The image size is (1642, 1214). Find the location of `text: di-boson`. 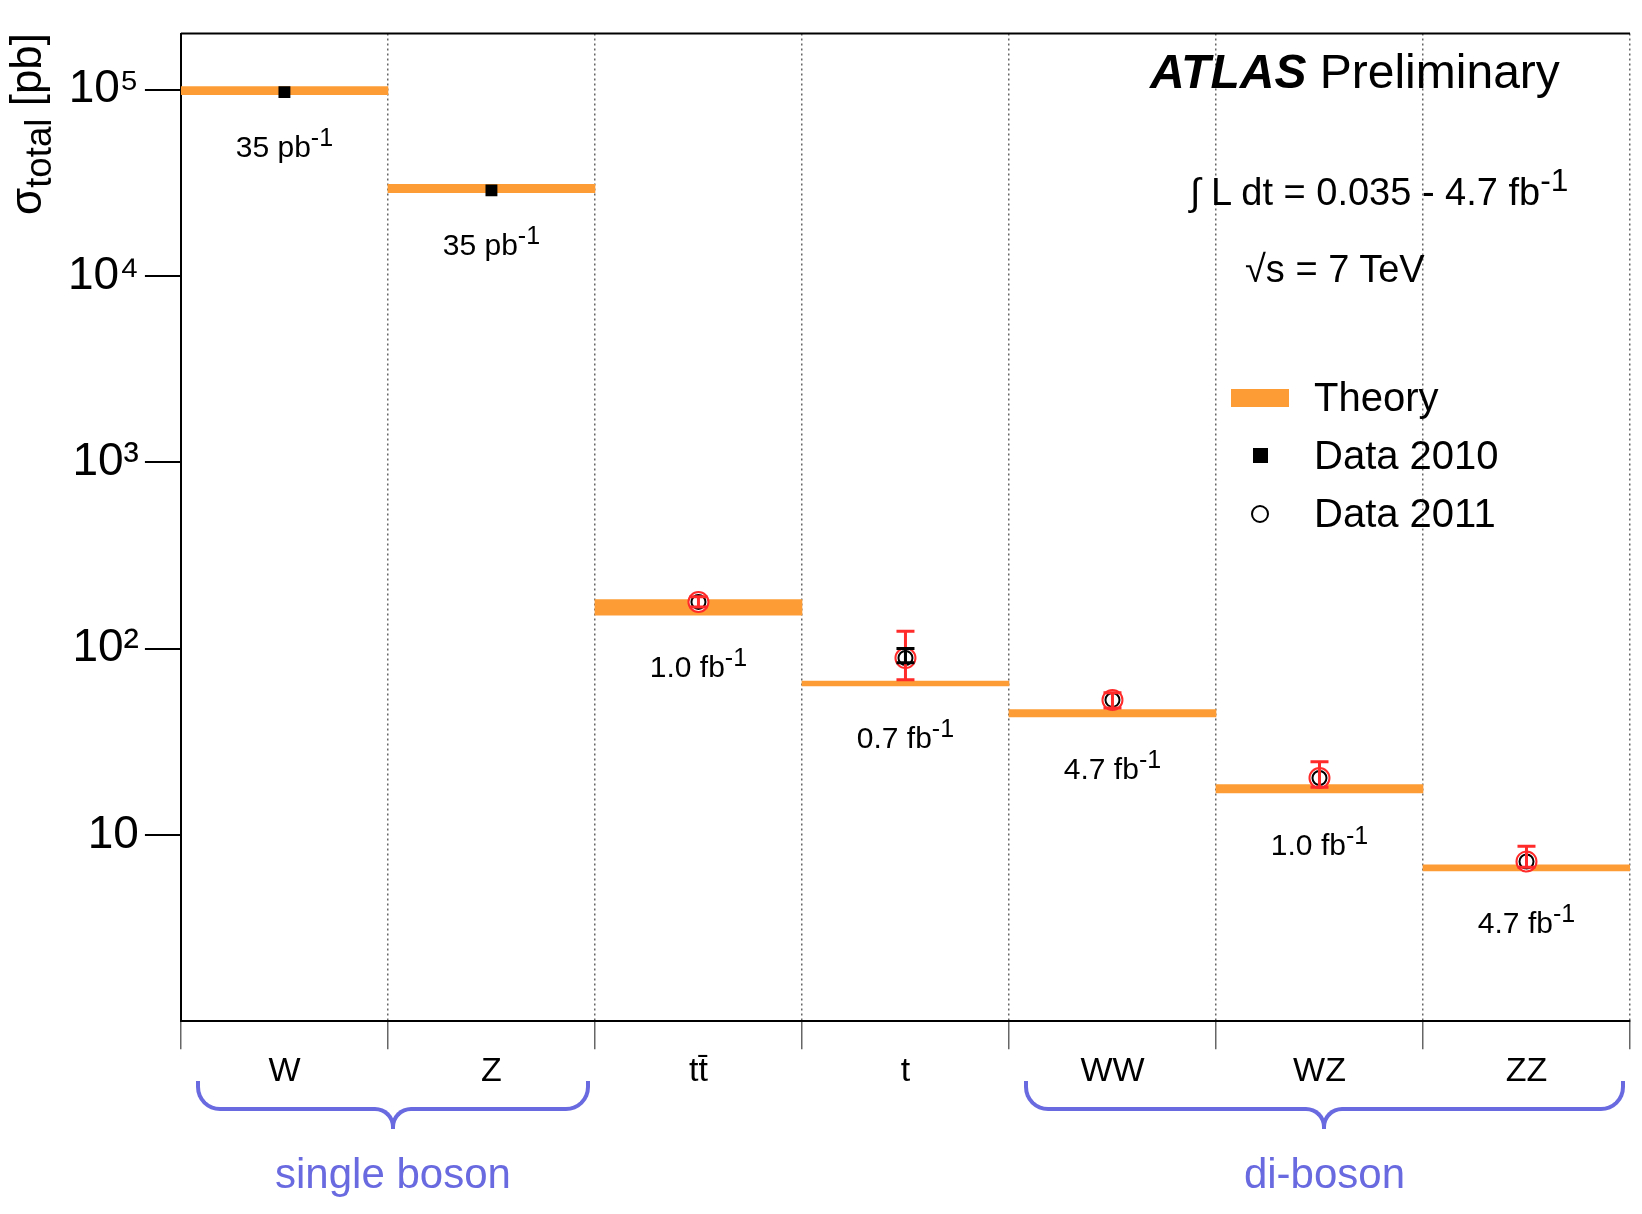

text: di-boson is located at coordinates (1324, 1174).